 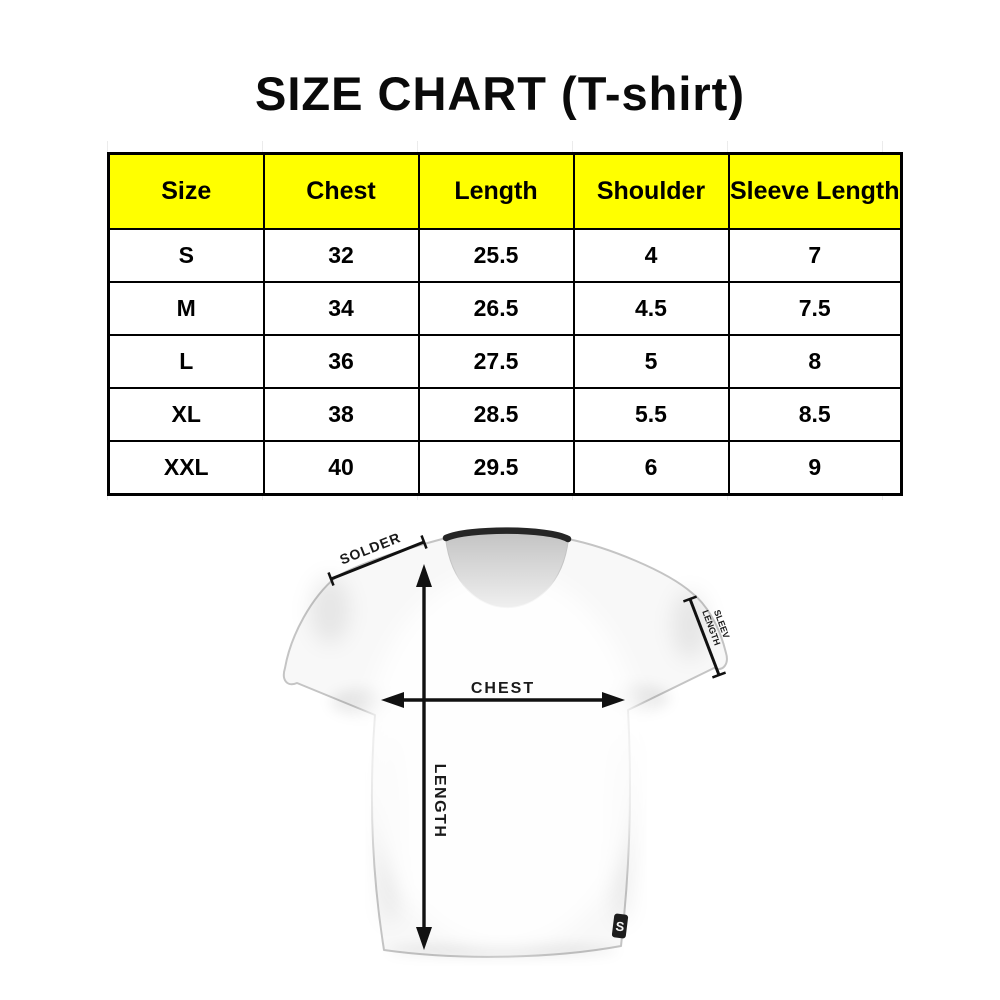 I want to click on hem-logo-letter: S, so click(x=620, y=927).